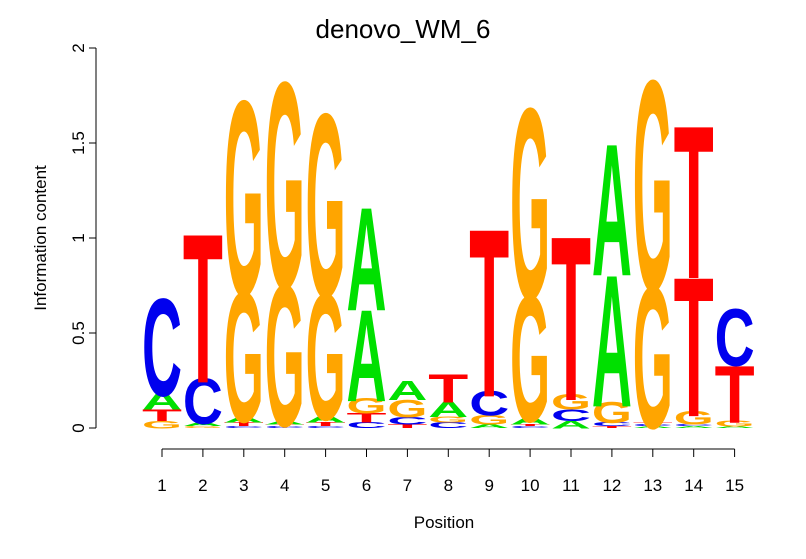  I want to click on x-tick-label: 13, so click(652, 485).